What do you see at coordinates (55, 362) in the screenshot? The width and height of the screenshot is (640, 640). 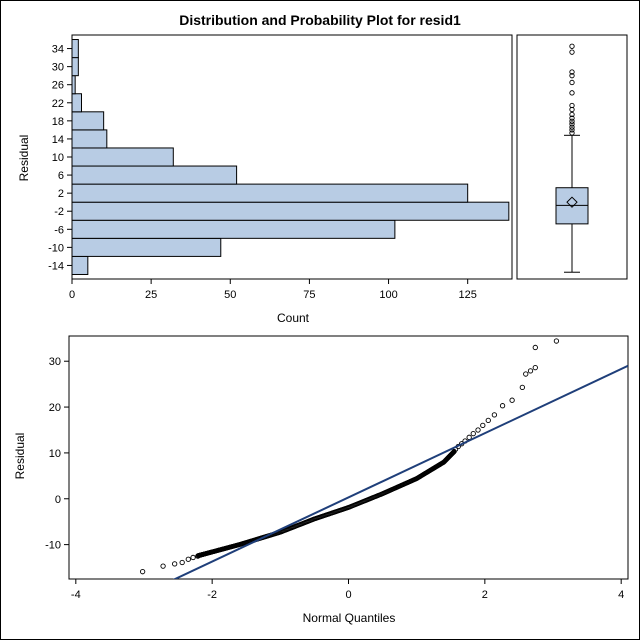 I see `qq-y-tick-label: 30` at bounding box center [55, 362].